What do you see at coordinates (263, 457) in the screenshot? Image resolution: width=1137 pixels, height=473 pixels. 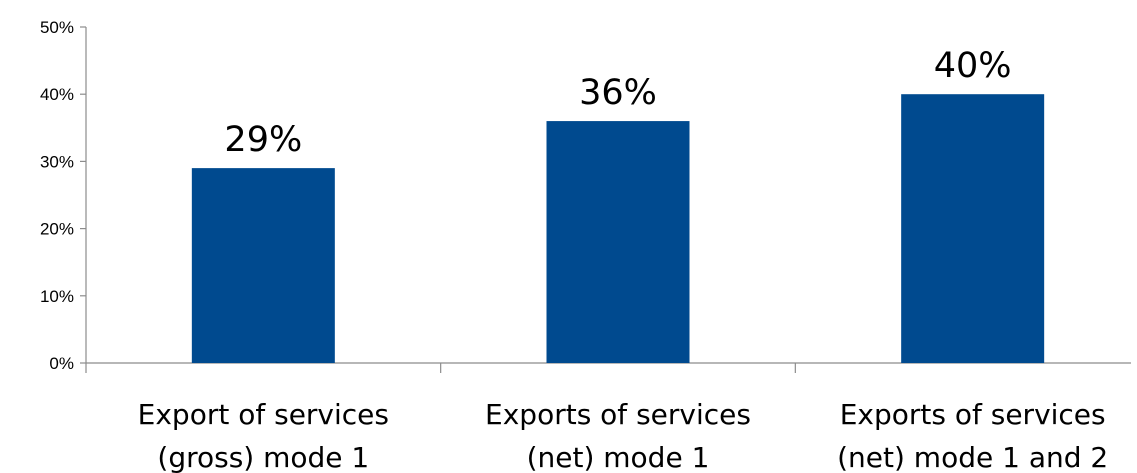 I see `x-category-label: (gross) mode 1` at bounding box center [263, 457].